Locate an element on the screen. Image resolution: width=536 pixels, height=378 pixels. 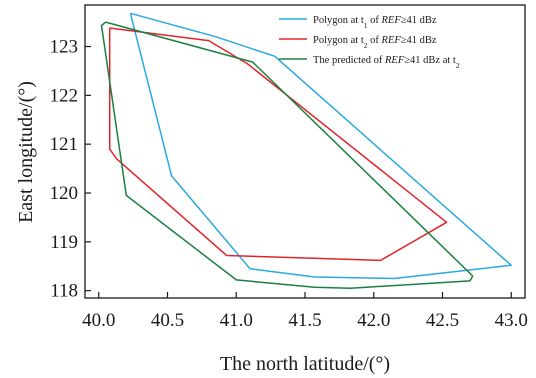
x-tick-label: 43.0 is located at coordinates (511, 320).